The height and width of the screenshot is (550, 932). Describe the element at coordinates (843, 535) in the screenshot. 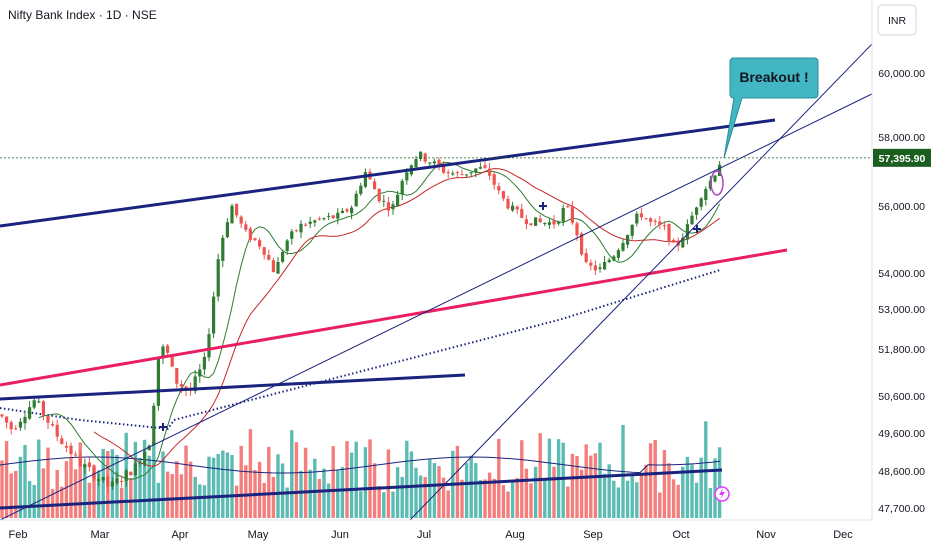

I see `x-tick-label: Dec` at that location.